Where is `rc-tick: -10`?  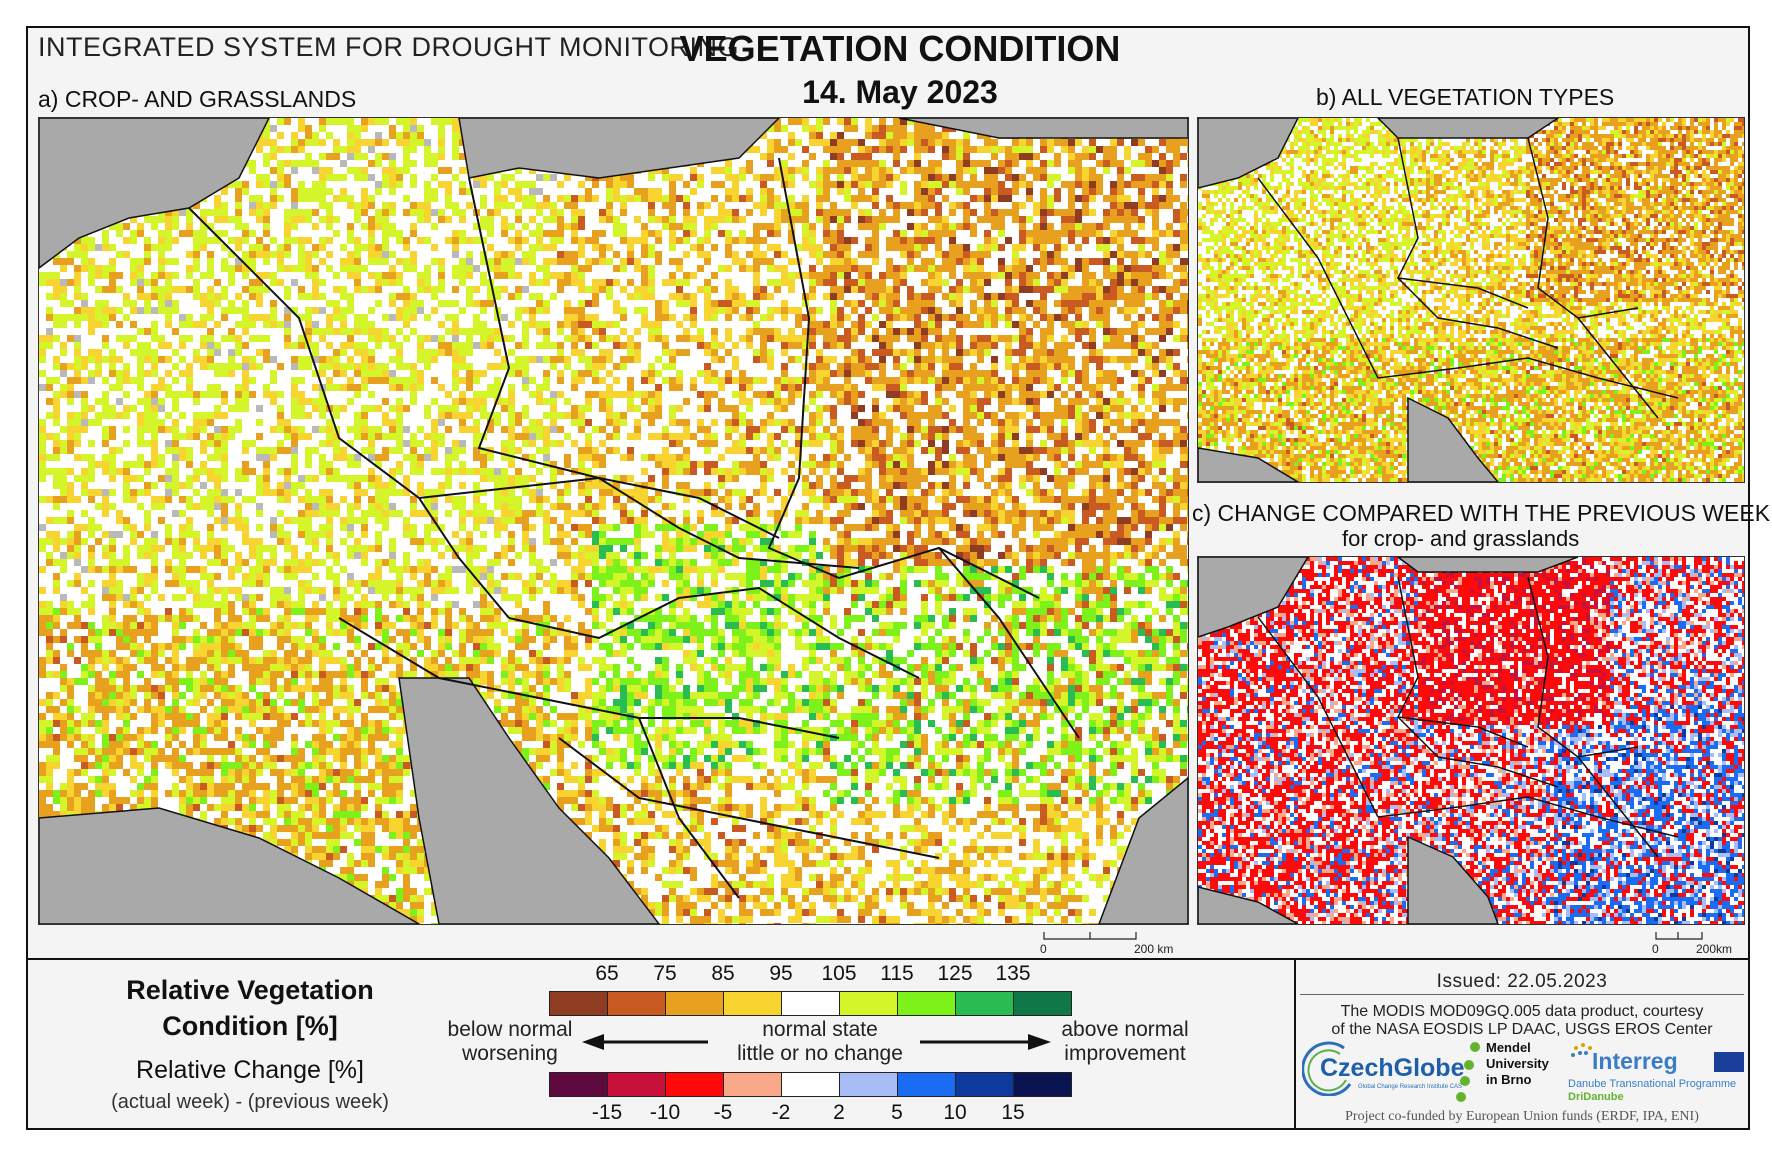 rc-tick: -10 is located at coordinates (665, 1113).